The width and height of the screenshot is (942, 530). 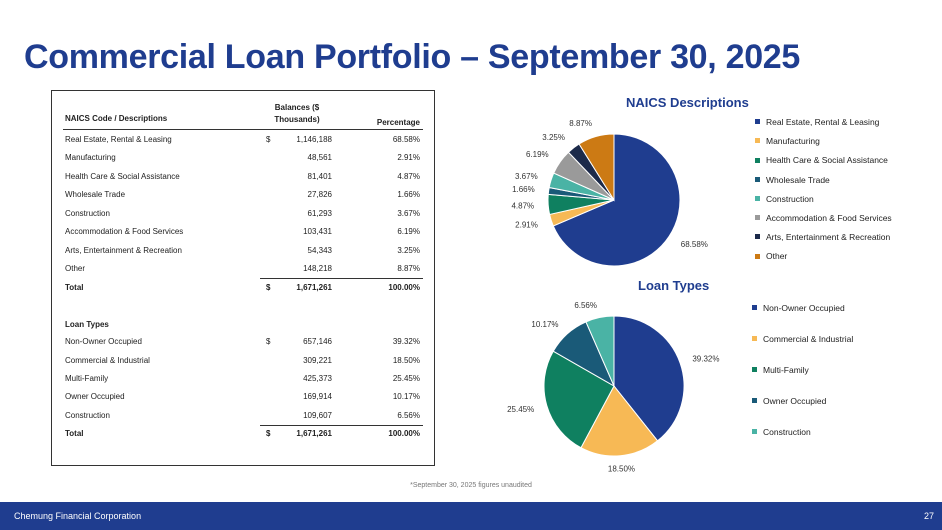 What do you see at coordinates (317, 360) in the screenshot?
I see `loan-type-row-balance: 309,221` at bounding box center [317, 360].